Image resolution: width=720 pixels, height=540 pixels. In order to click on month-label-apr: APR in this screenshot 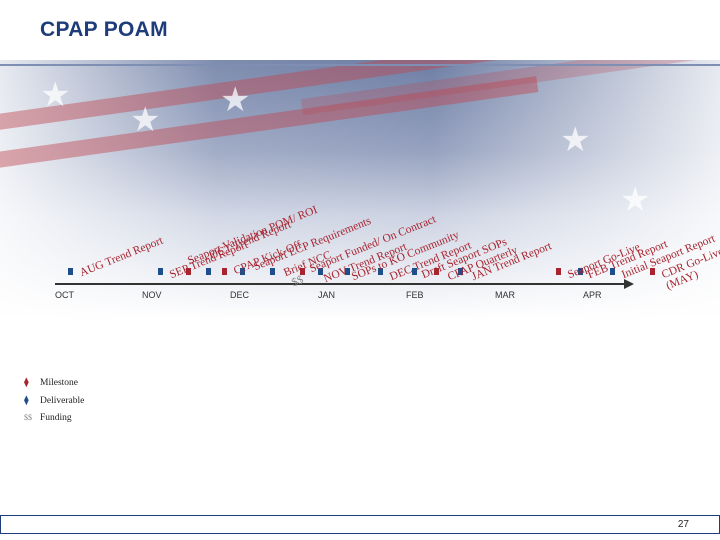, I will do `click(592, 295)`.